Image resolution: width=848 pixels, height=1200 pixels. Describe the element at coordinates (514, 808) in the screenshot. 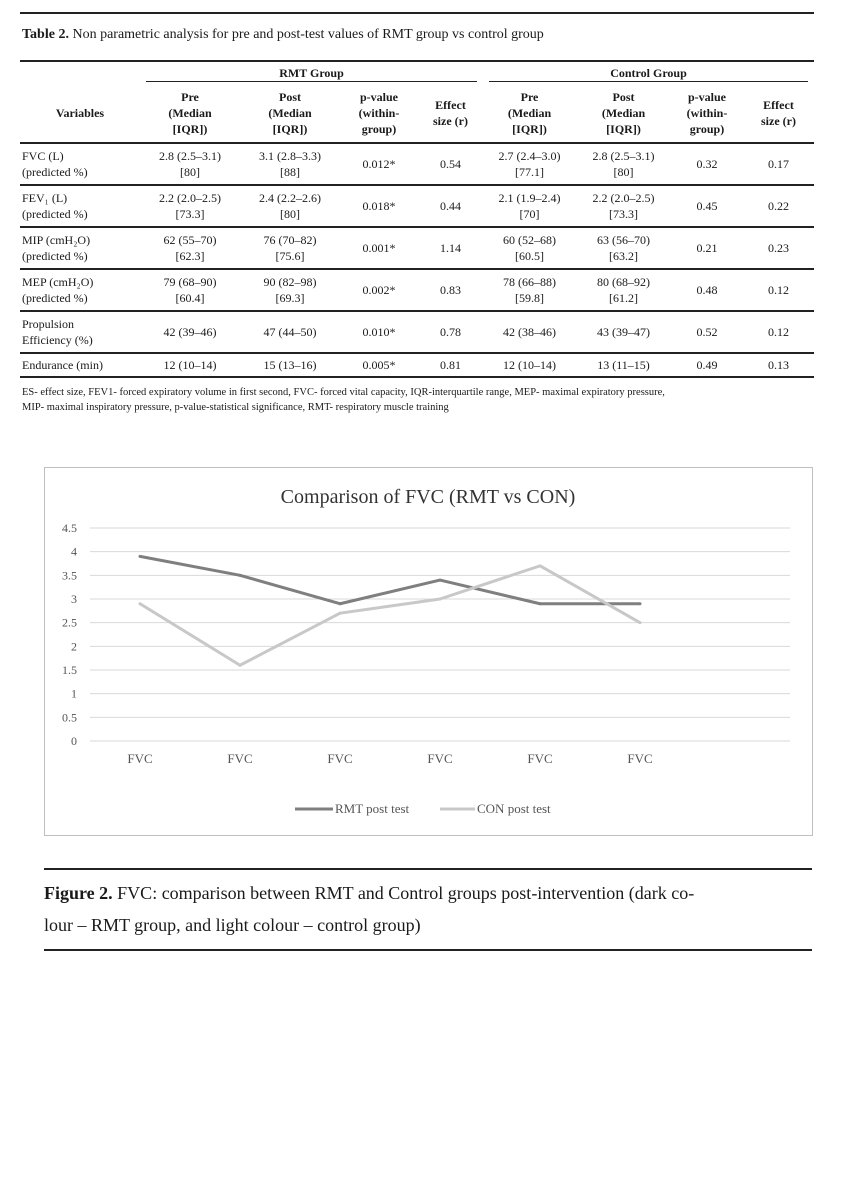

I see `legend-label: CON post test` at that location.